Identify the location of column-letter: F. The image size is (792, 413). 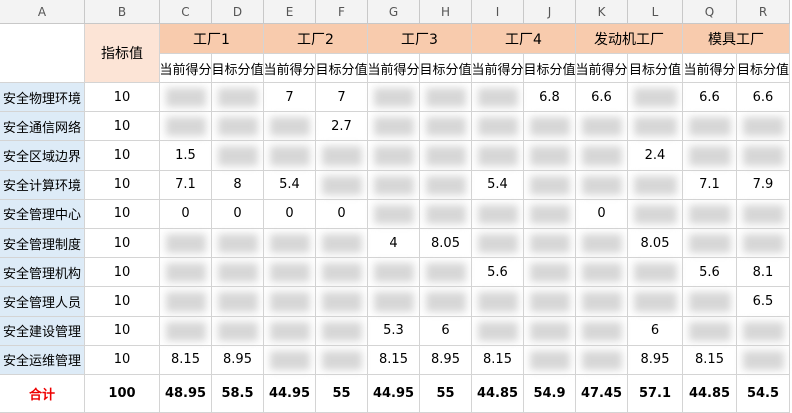
(342, 12).